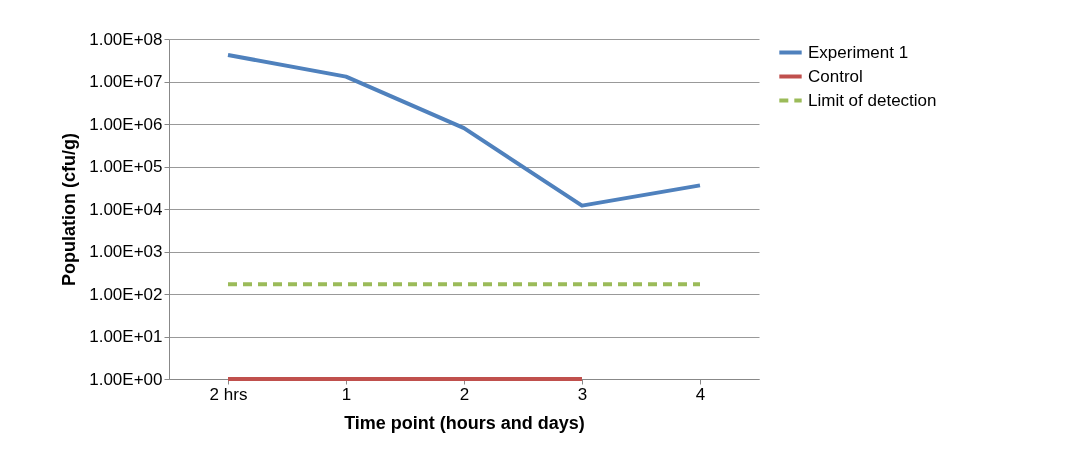 This screenshot has width=1085, height=468. What do you see at coordinates (858, 52) in the screenshot?
I see `legend-label: Experiment 1` at bounding box center [858, 52].